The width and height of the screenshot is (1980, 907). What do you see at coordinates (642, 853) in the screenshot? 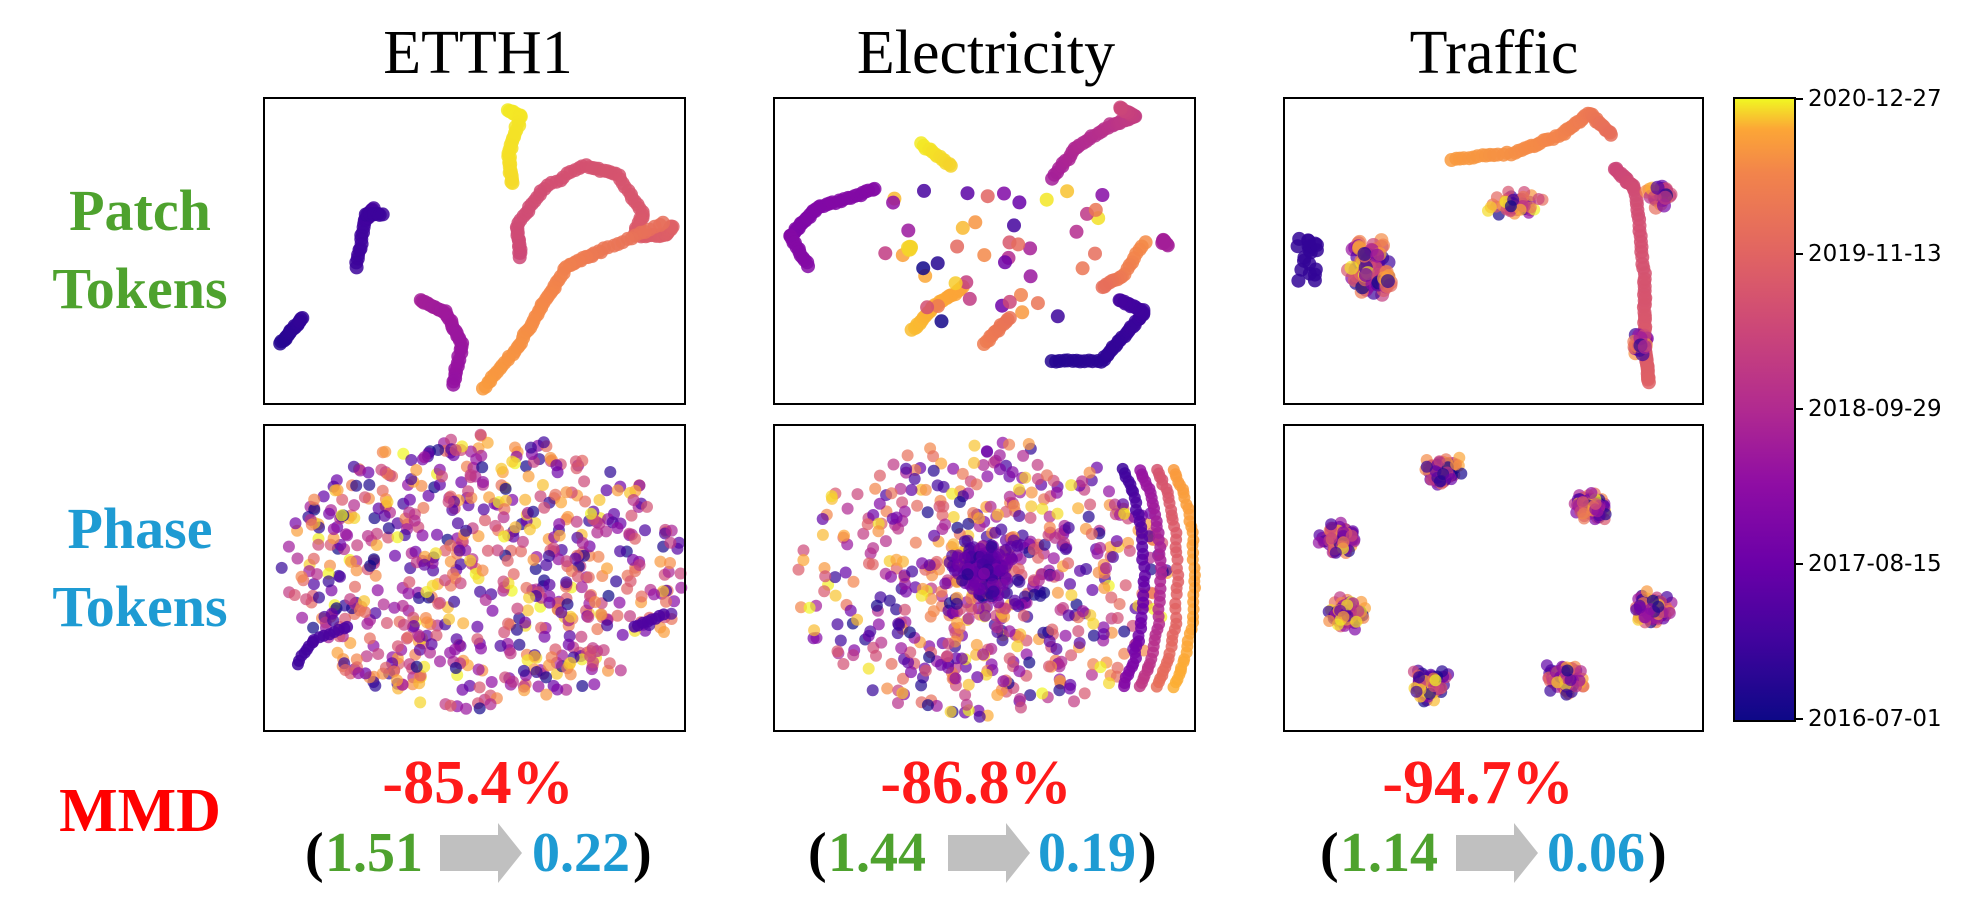
I see `paren-close: )` at bounding box center [642, 853].